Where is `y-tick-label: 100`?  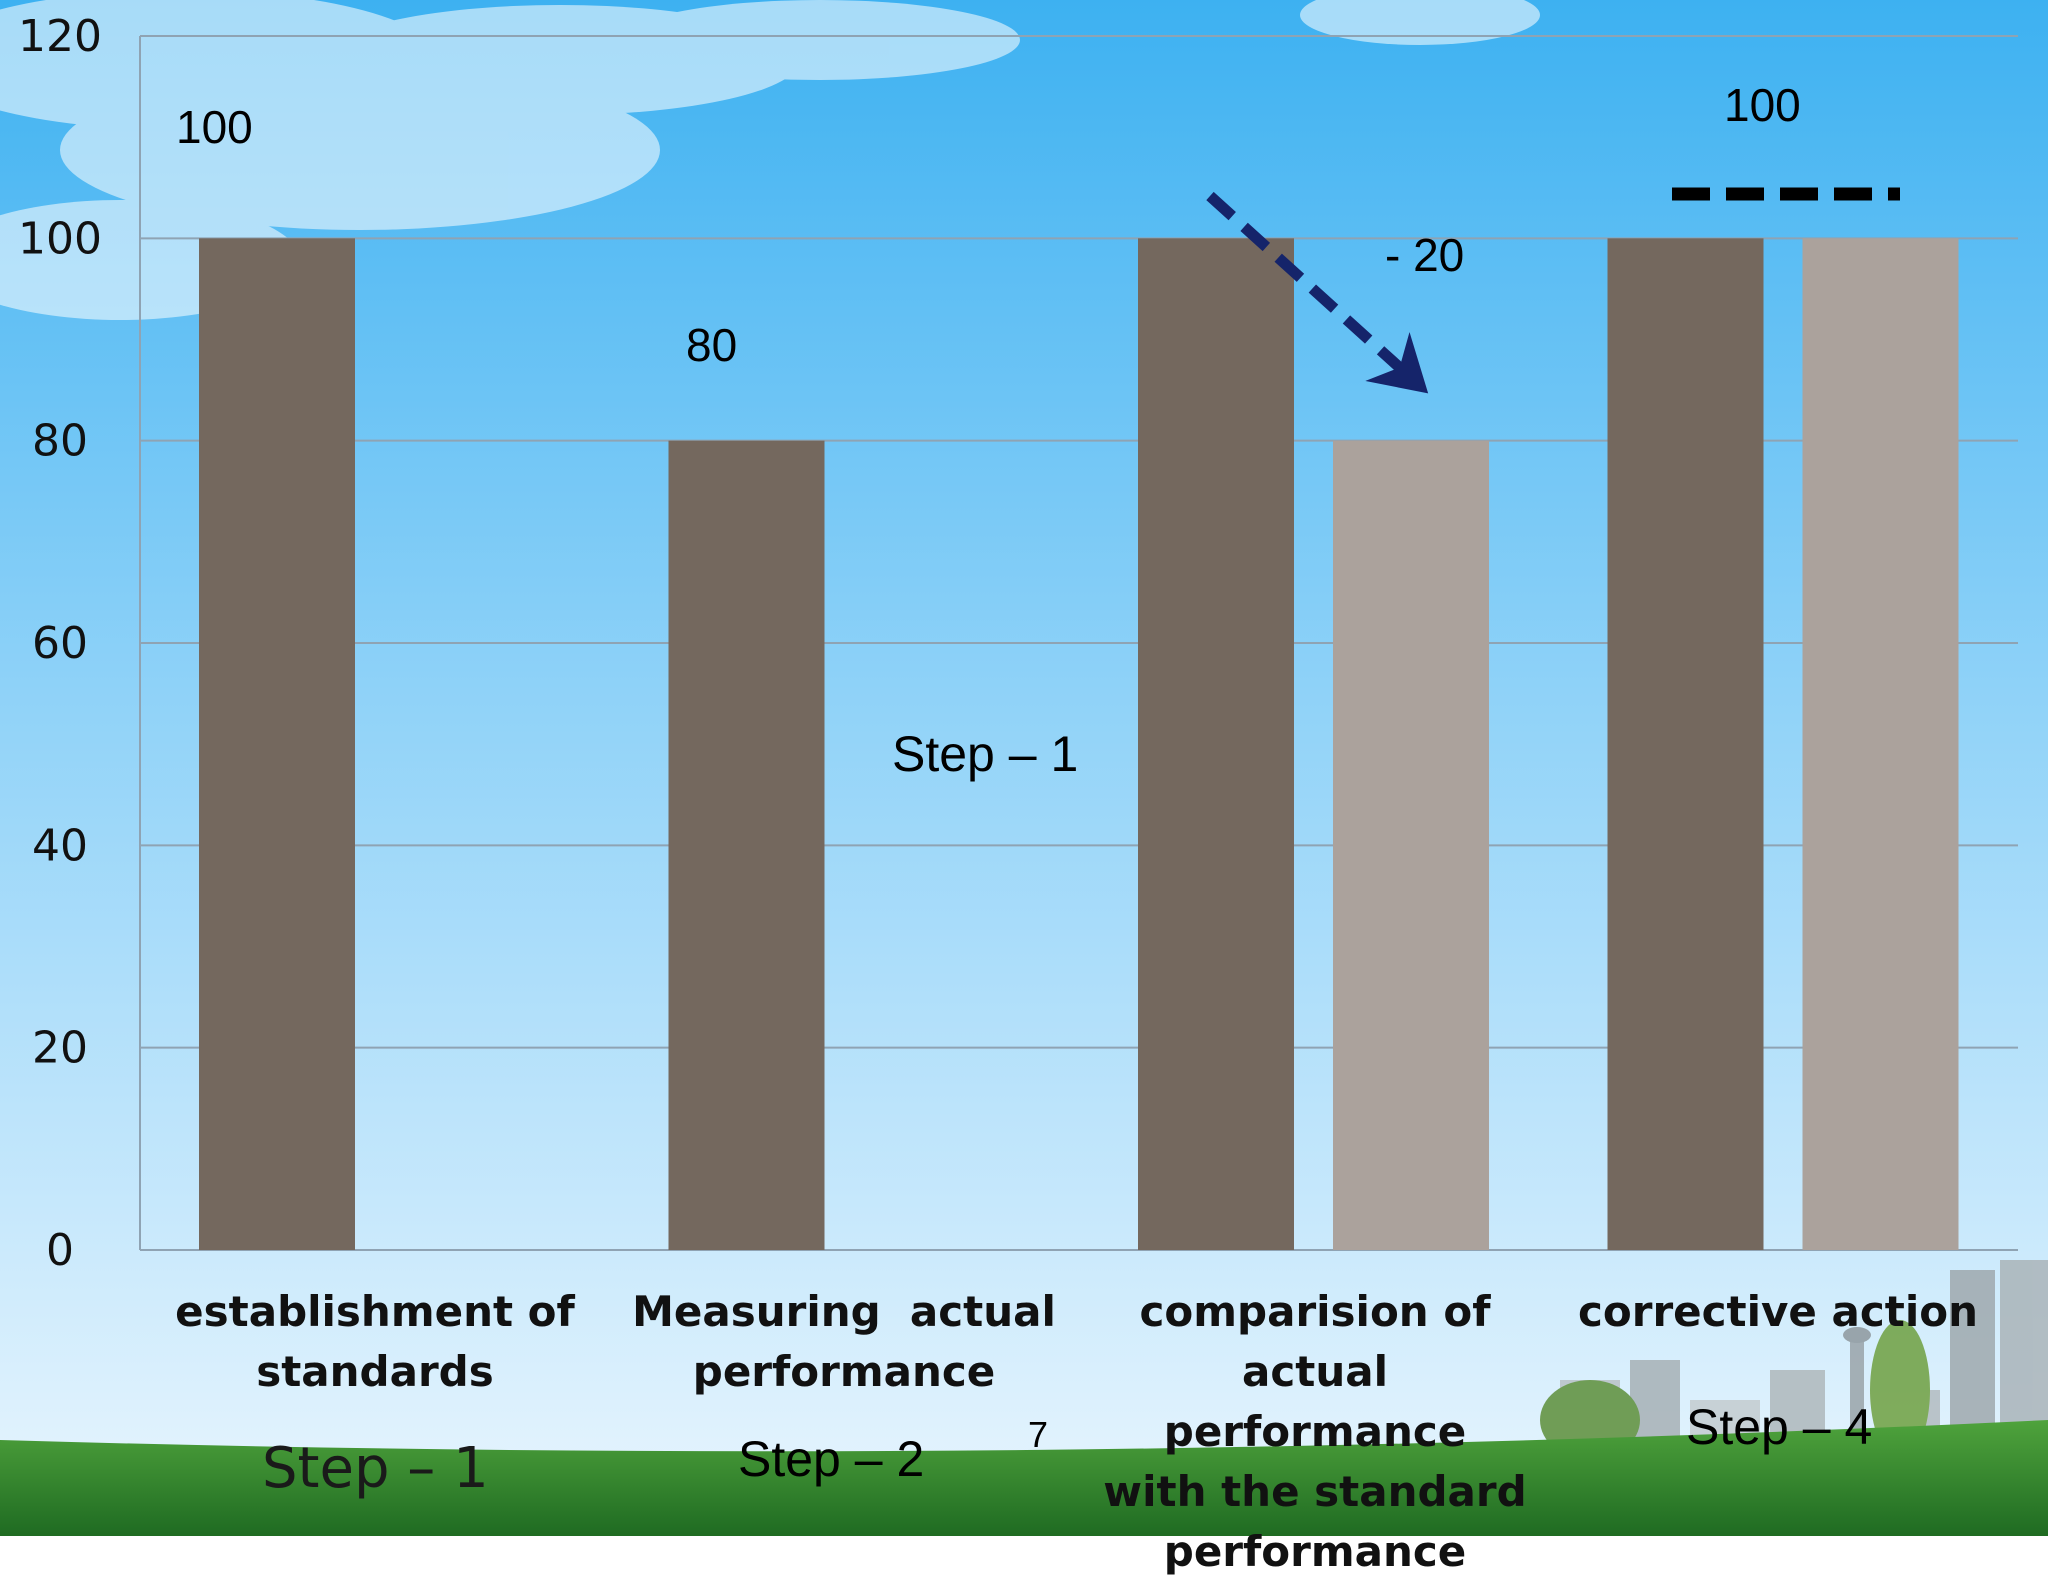
y-tick-label: 100 is located at coordinates (60, 238).